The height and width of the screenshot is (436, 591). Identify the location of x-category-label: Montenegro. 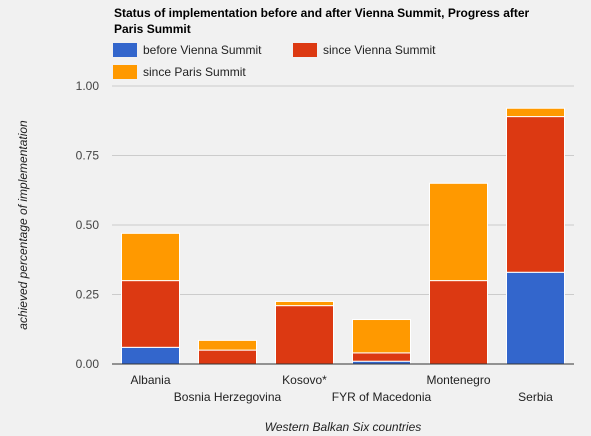
(458, 380).